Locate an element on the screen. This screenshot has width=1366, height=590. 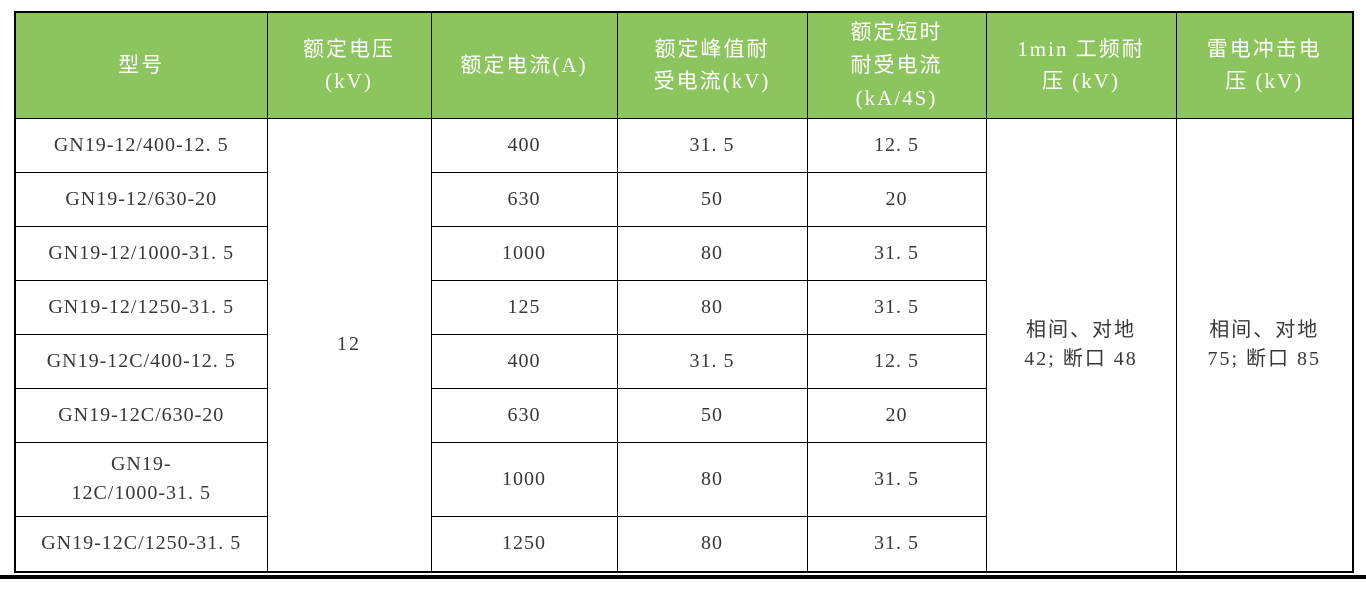
table-row: GN19-12/630-20 630 50 20 is located at coordinates (683, 199).